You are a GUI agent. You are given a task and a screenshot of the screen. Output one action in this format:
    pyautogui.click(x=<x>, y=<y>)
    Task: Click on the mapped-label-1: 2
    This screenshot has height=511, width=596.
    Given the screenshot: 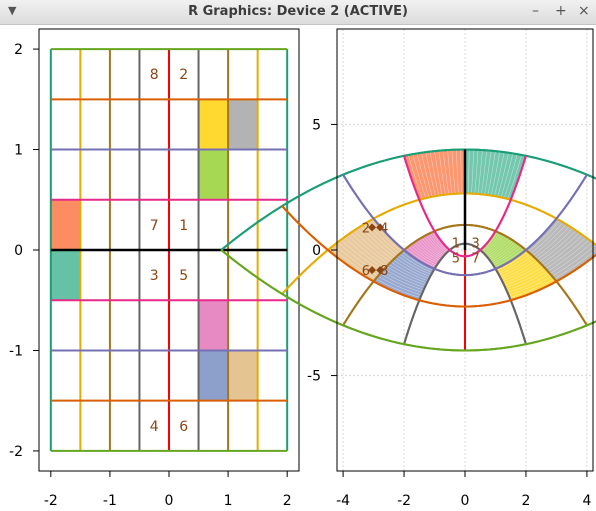 What is the action you would take?
    pyautogui.click(x=366, y=228)
    